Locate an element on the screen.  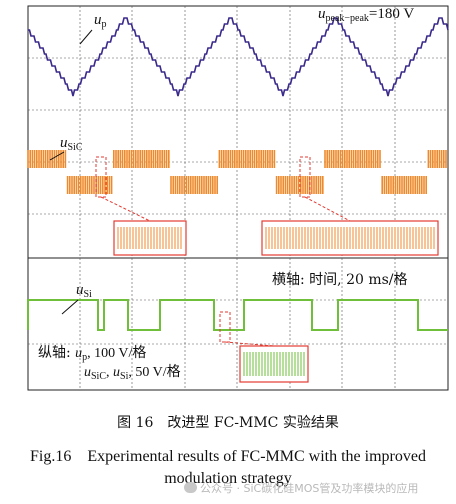
usi-label: uSi is located at coordinates (84, 291).